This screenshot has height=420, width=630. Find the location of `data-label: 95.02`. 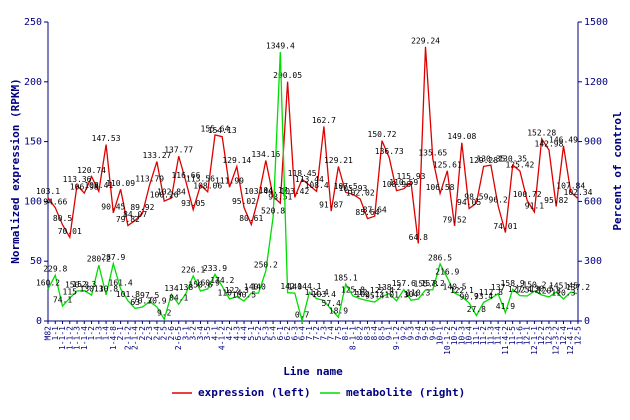

data-label: 95.02 is located at coordinates (244, 201).